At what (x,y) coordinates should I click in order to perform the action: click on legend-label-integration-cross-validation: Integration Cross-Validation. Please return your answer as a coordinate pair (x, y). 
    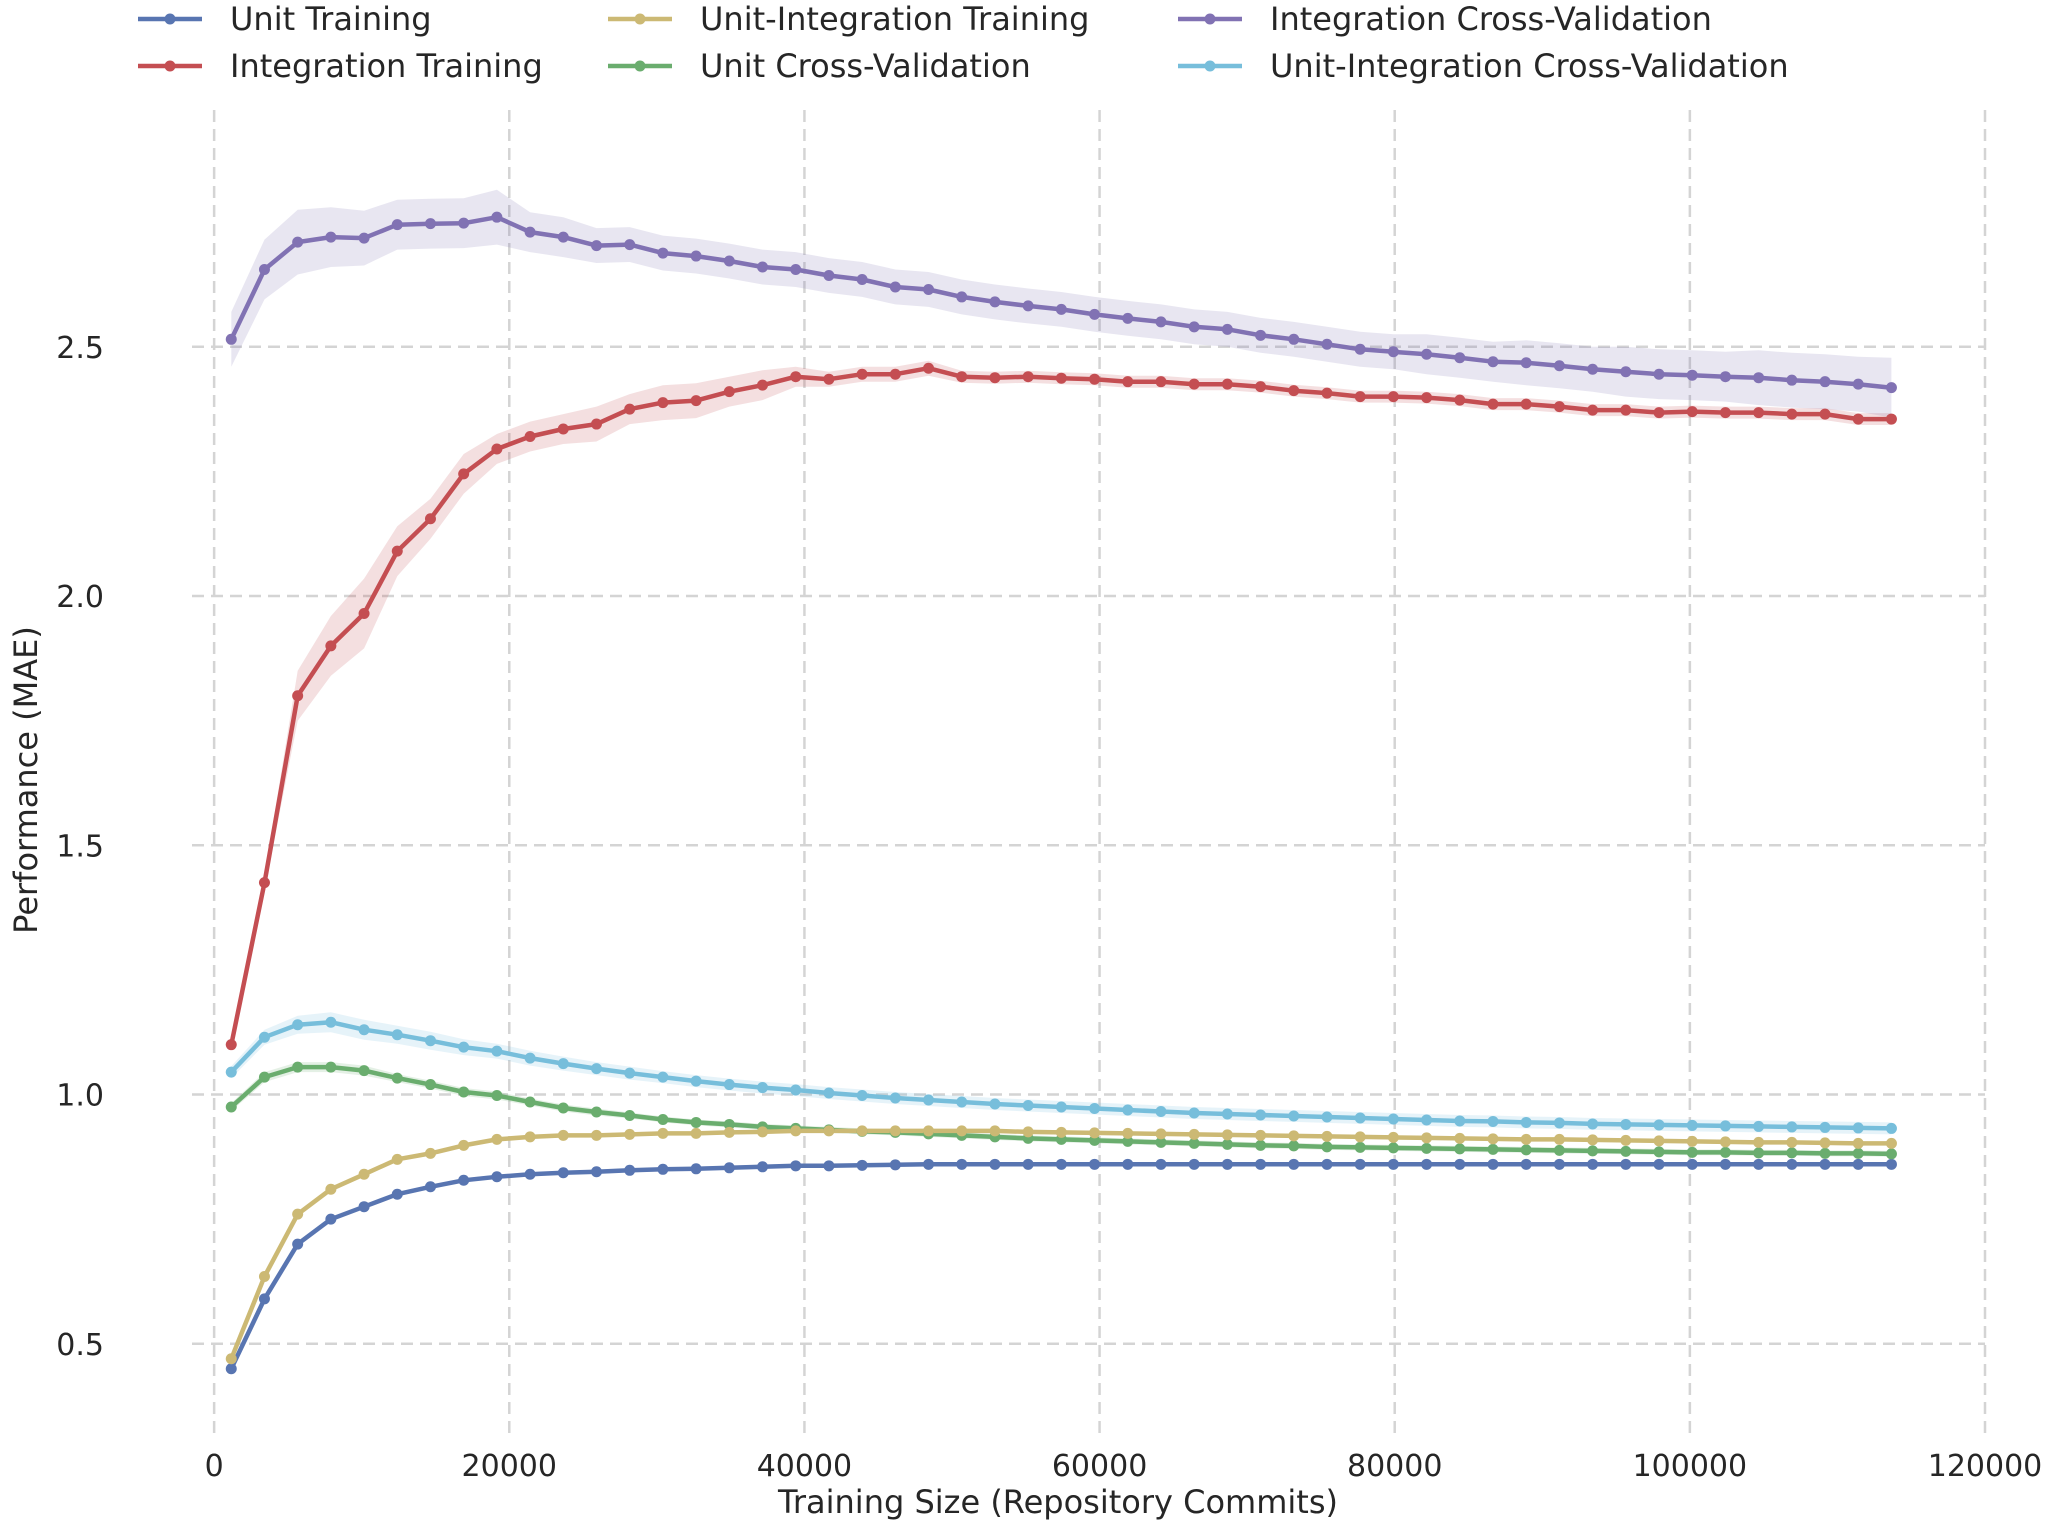
    Looking at the image, I should click on (1491, 19).